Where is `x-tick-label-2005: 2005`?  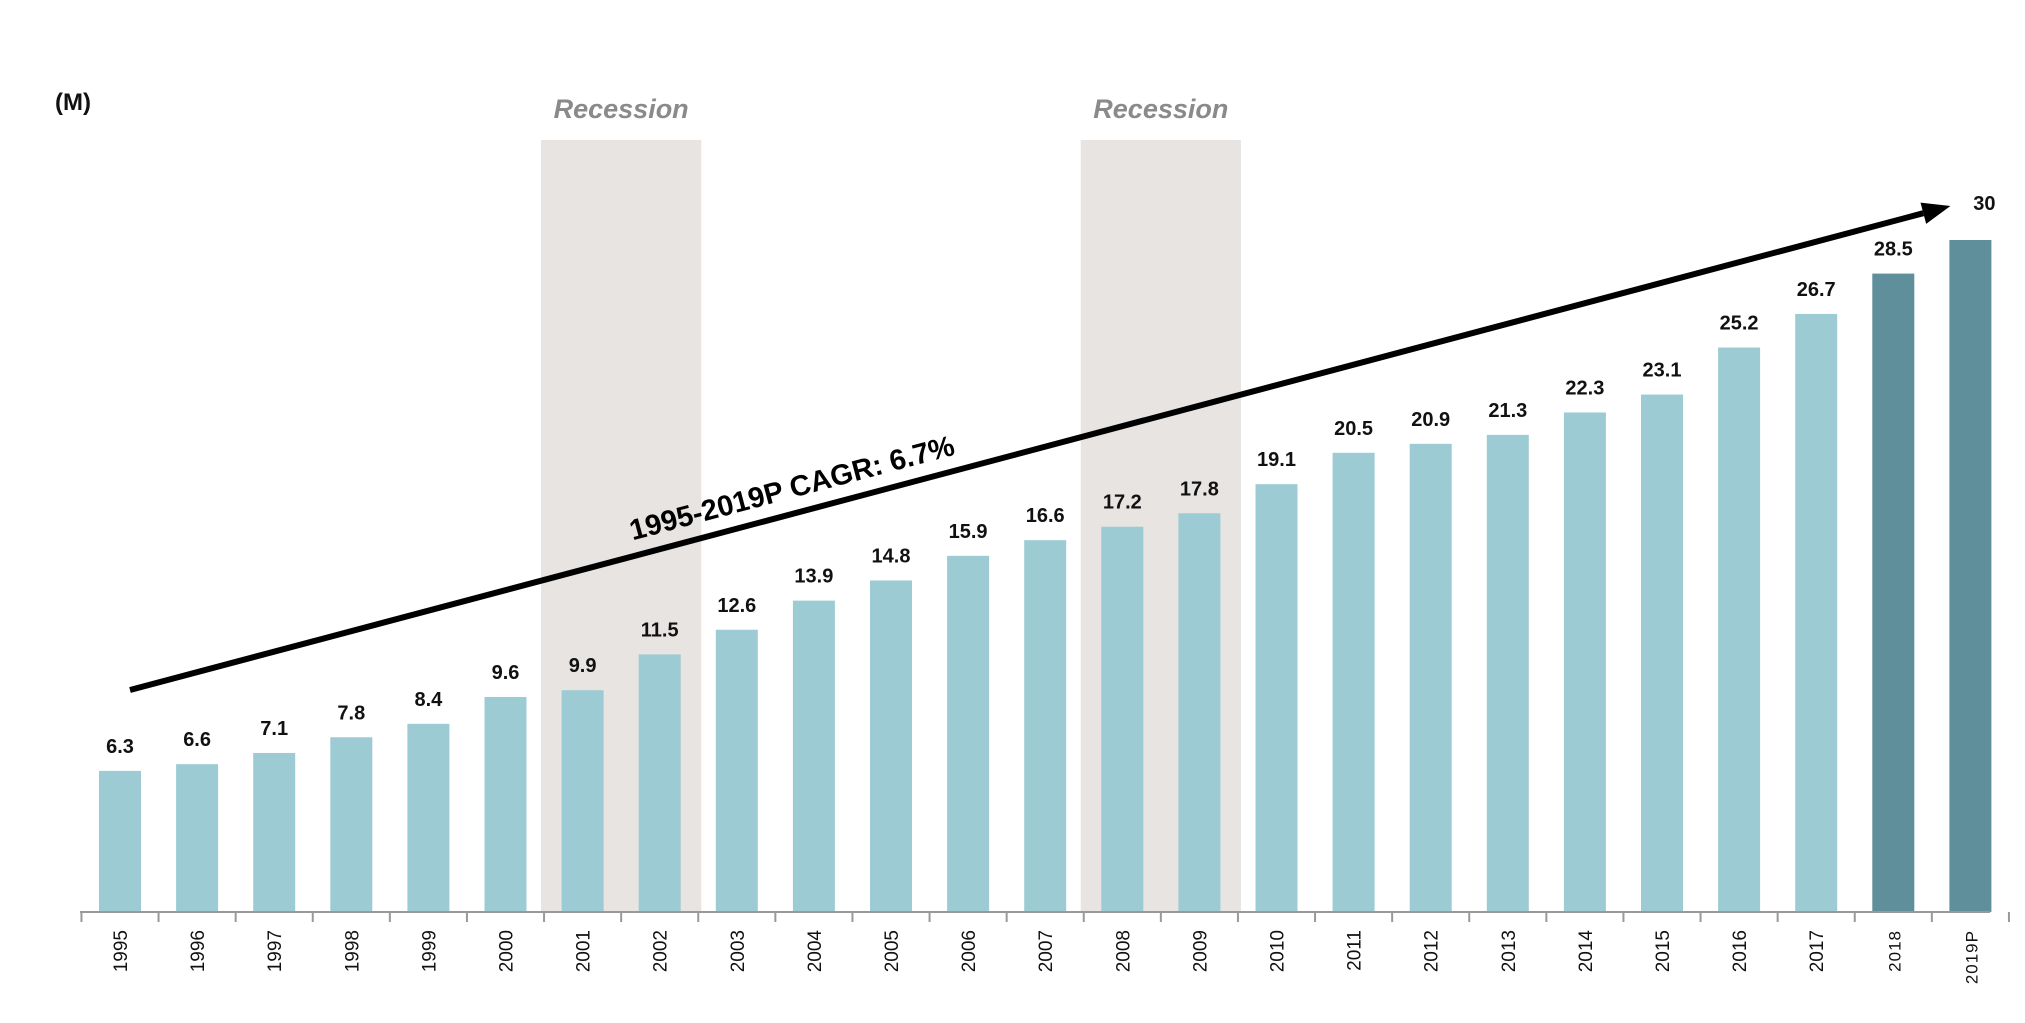 x-tick-label-2005: 2005 is located at coordinates (892, 951).